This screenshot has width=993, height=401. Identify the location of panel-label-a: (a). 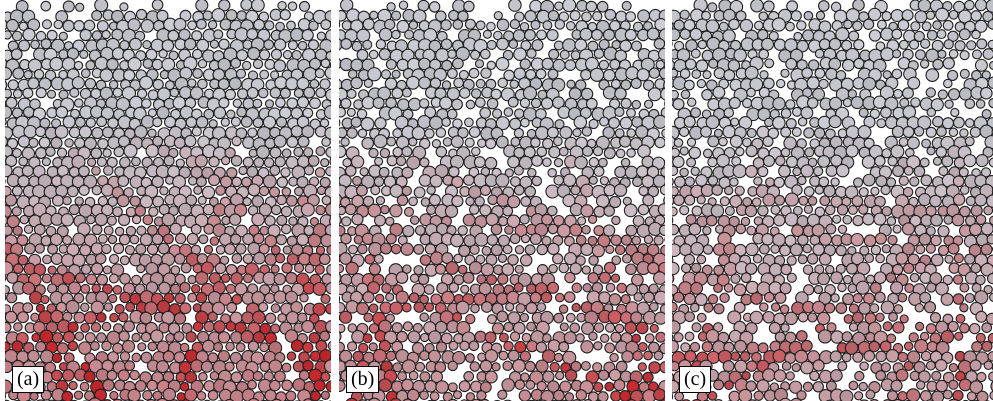
(28, 379).